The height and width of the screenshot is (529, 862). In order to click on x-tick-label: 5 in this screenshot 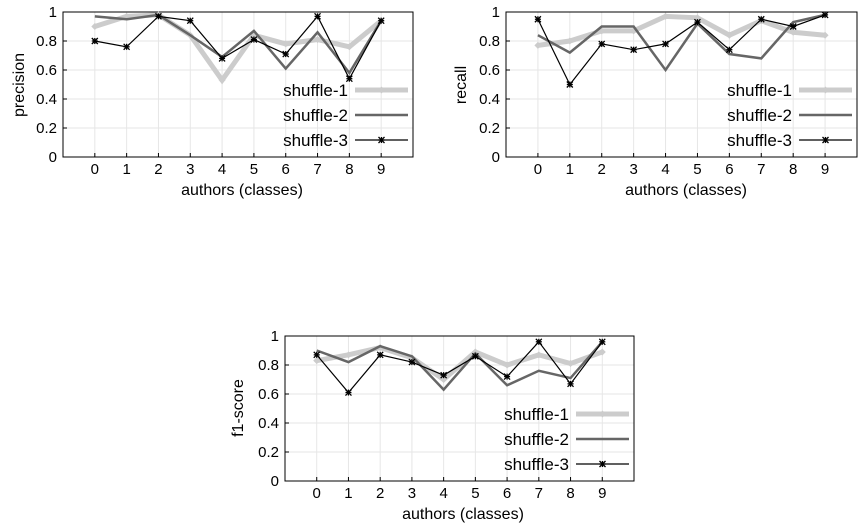, I will do `click(697, 169)`.